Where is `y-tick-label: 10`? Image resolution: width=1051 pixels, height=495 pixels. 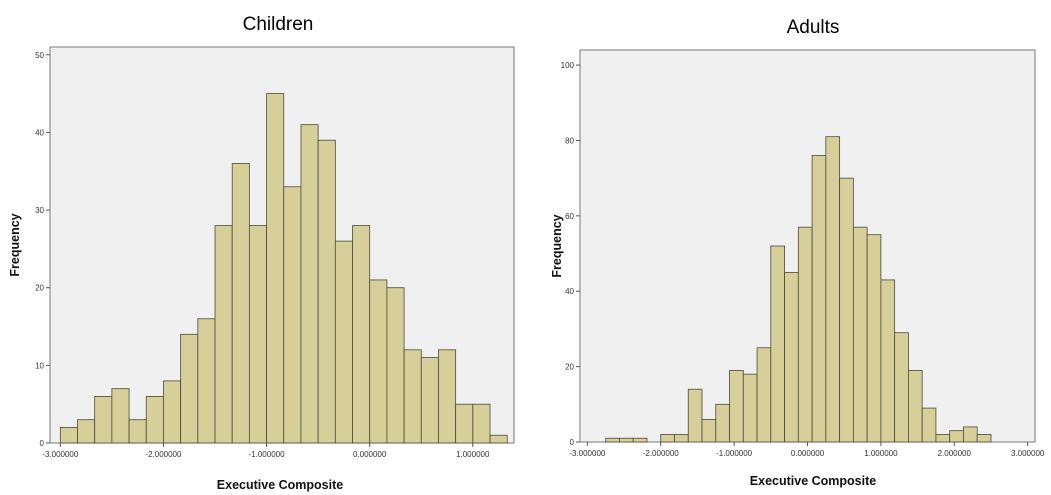 y-tick-label: 10 is located at coordinates (39, 365).